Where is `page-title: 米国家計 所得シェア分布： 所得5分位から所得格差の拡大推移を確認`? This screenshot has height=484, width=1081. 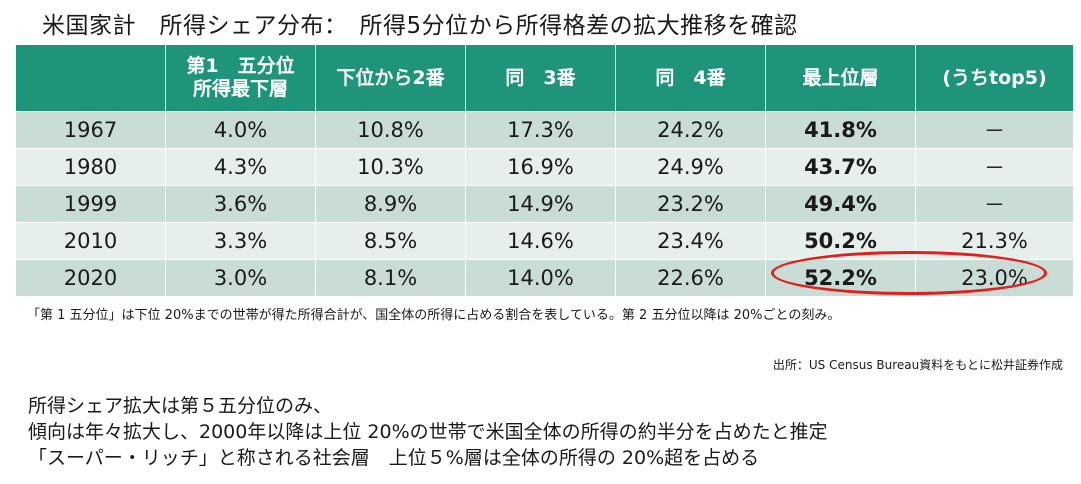
page-title: 米国家計 所得シェア分布： 所得5分位から所得格差の拡大推移を確認 is located at coordinates (420, 26).